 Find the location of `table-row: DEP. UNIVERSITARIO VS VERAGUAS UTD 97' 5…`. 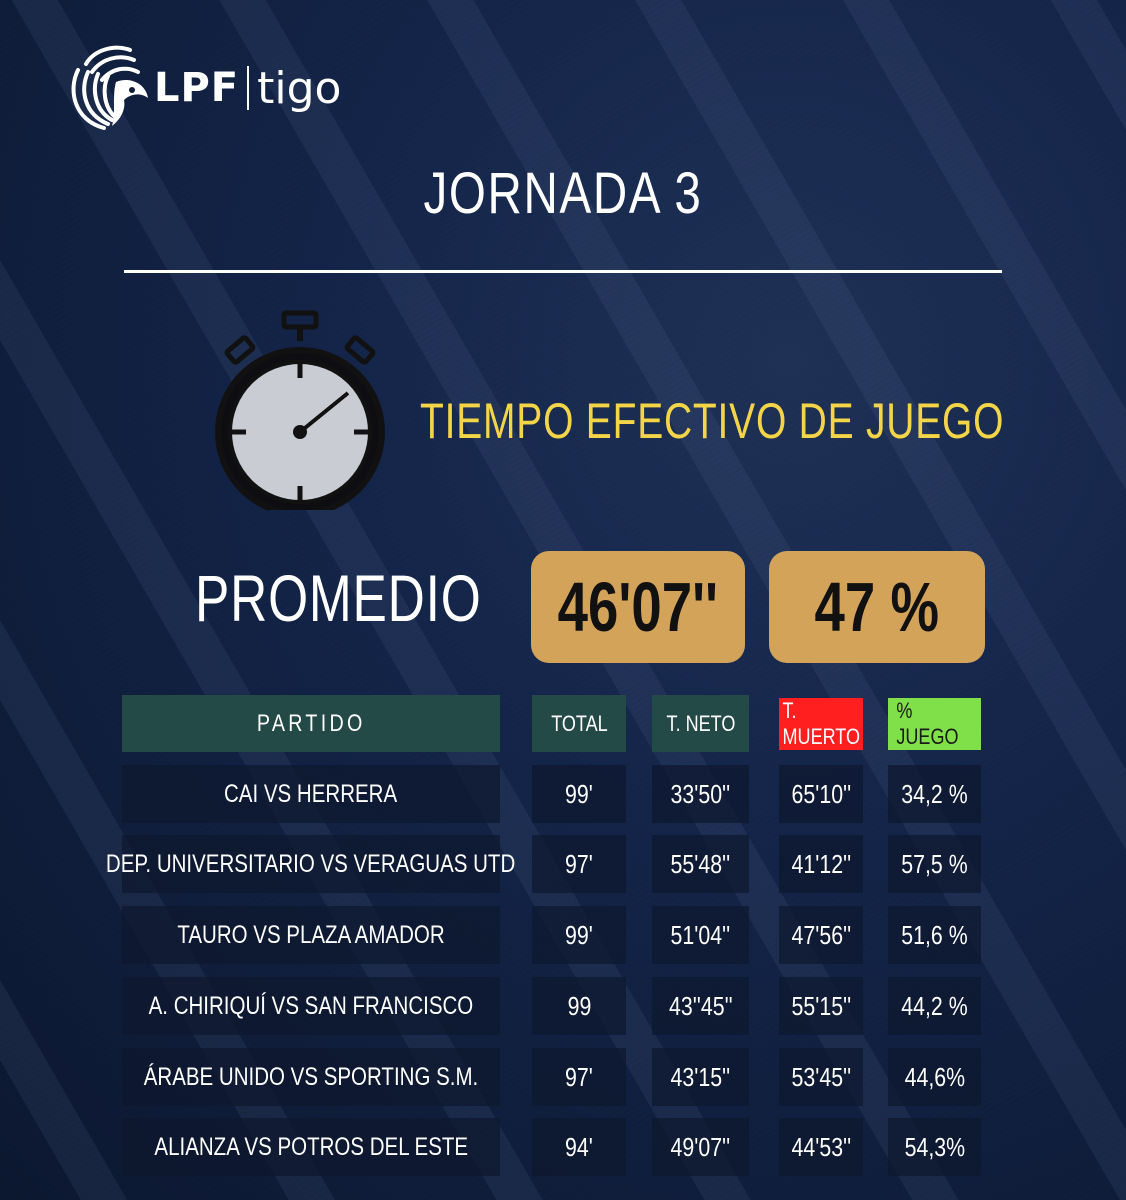

table-row: DEP. UNIVERSITARIO VS VERAGUAS UTD 97' 5… is located at coordinates (563, 864).